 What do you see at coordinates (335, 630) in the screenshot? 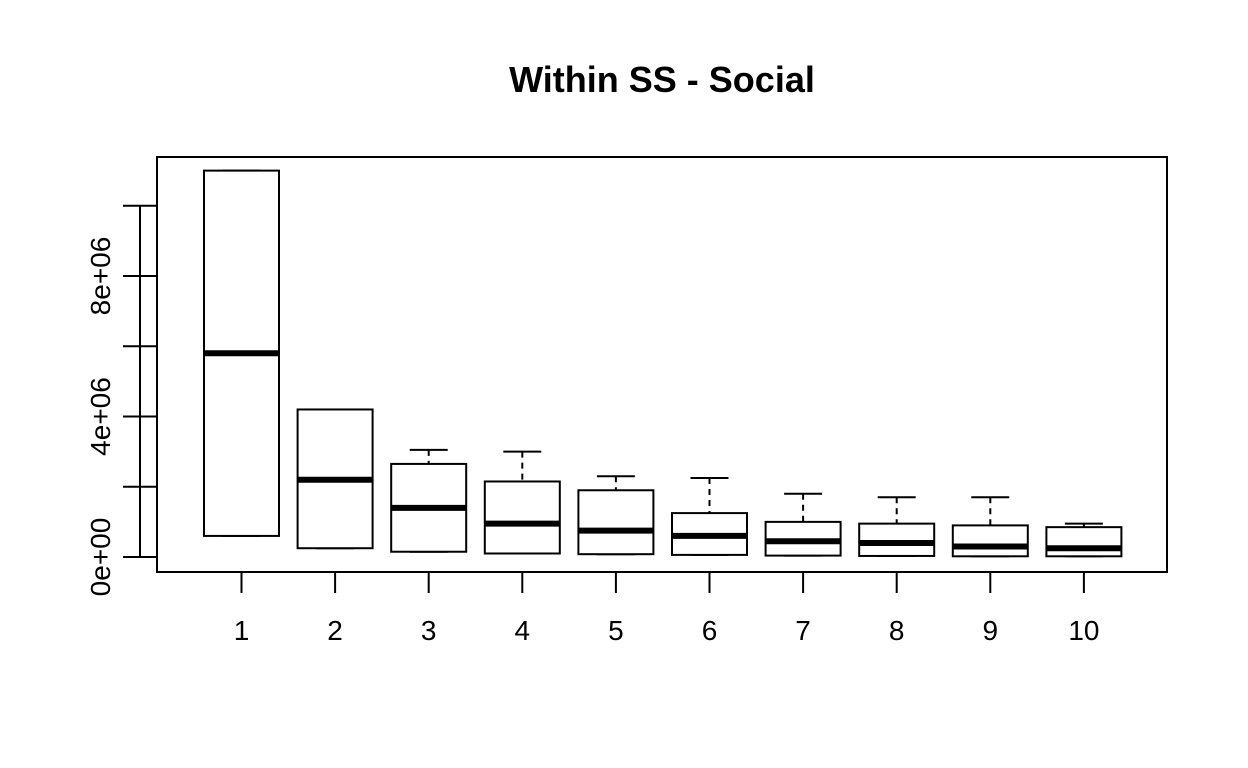
I see `x-tick-label: 2` at bounding box center [335, 630].